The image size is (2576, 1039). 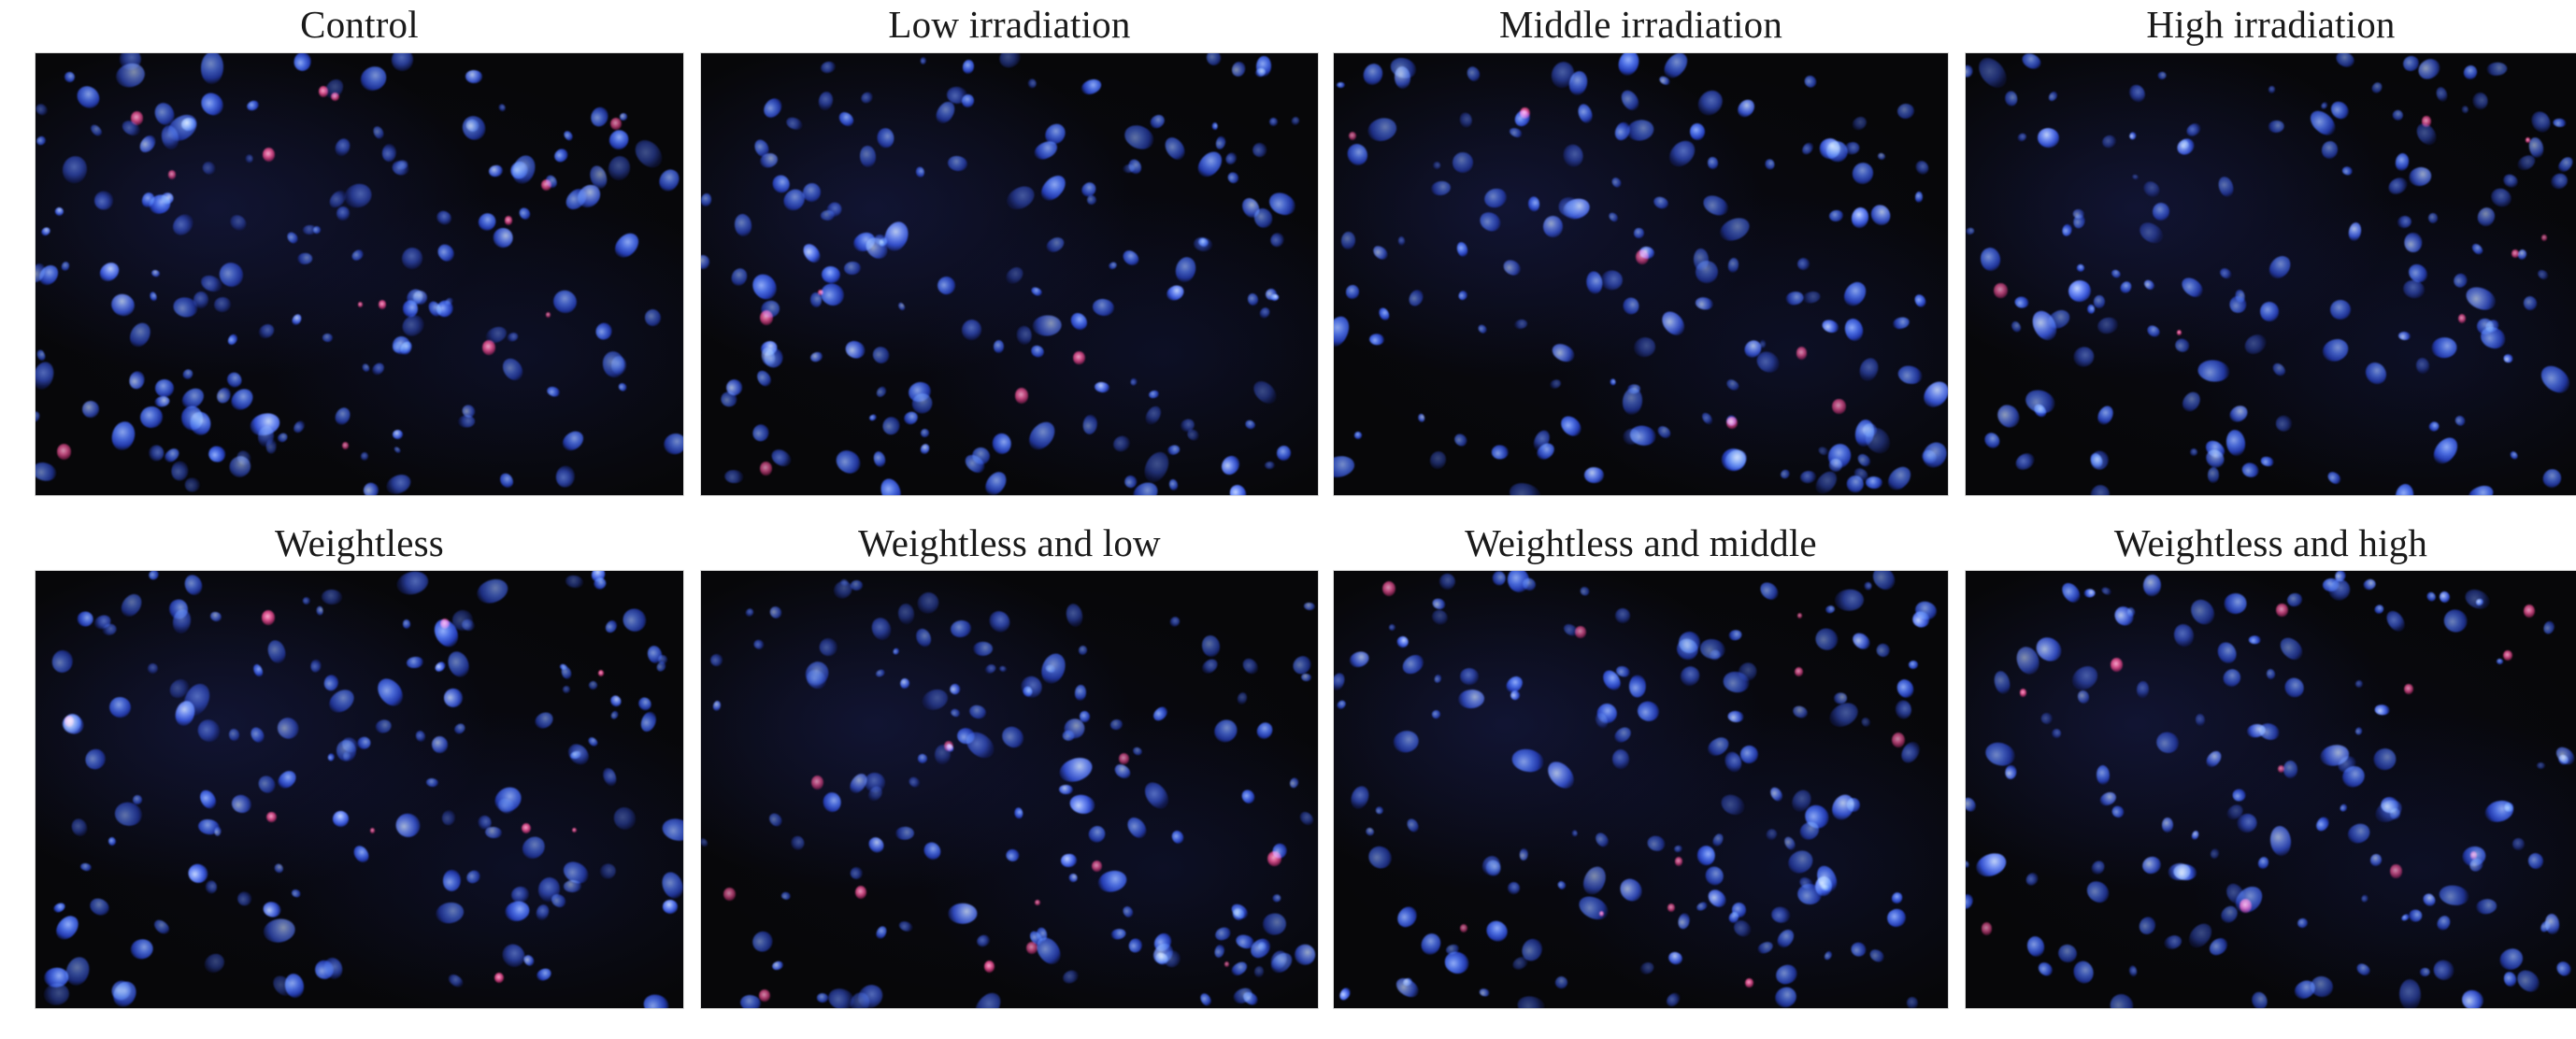 I want to click on micrograph-weightless-and-middle, so click(x=1641, y=789).